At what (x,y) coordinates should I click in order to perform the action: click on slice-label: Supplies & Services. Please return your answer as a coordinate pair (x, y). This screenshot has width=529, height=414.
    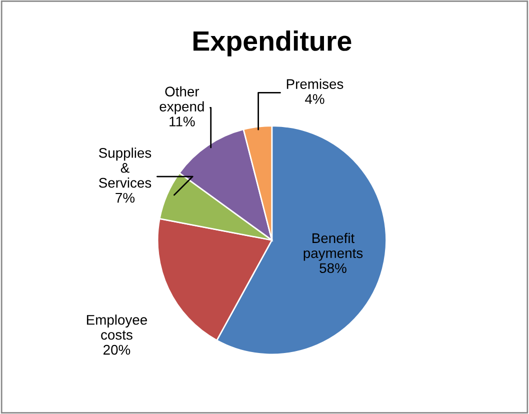
    Looking at the image, I should click on (125, 168).